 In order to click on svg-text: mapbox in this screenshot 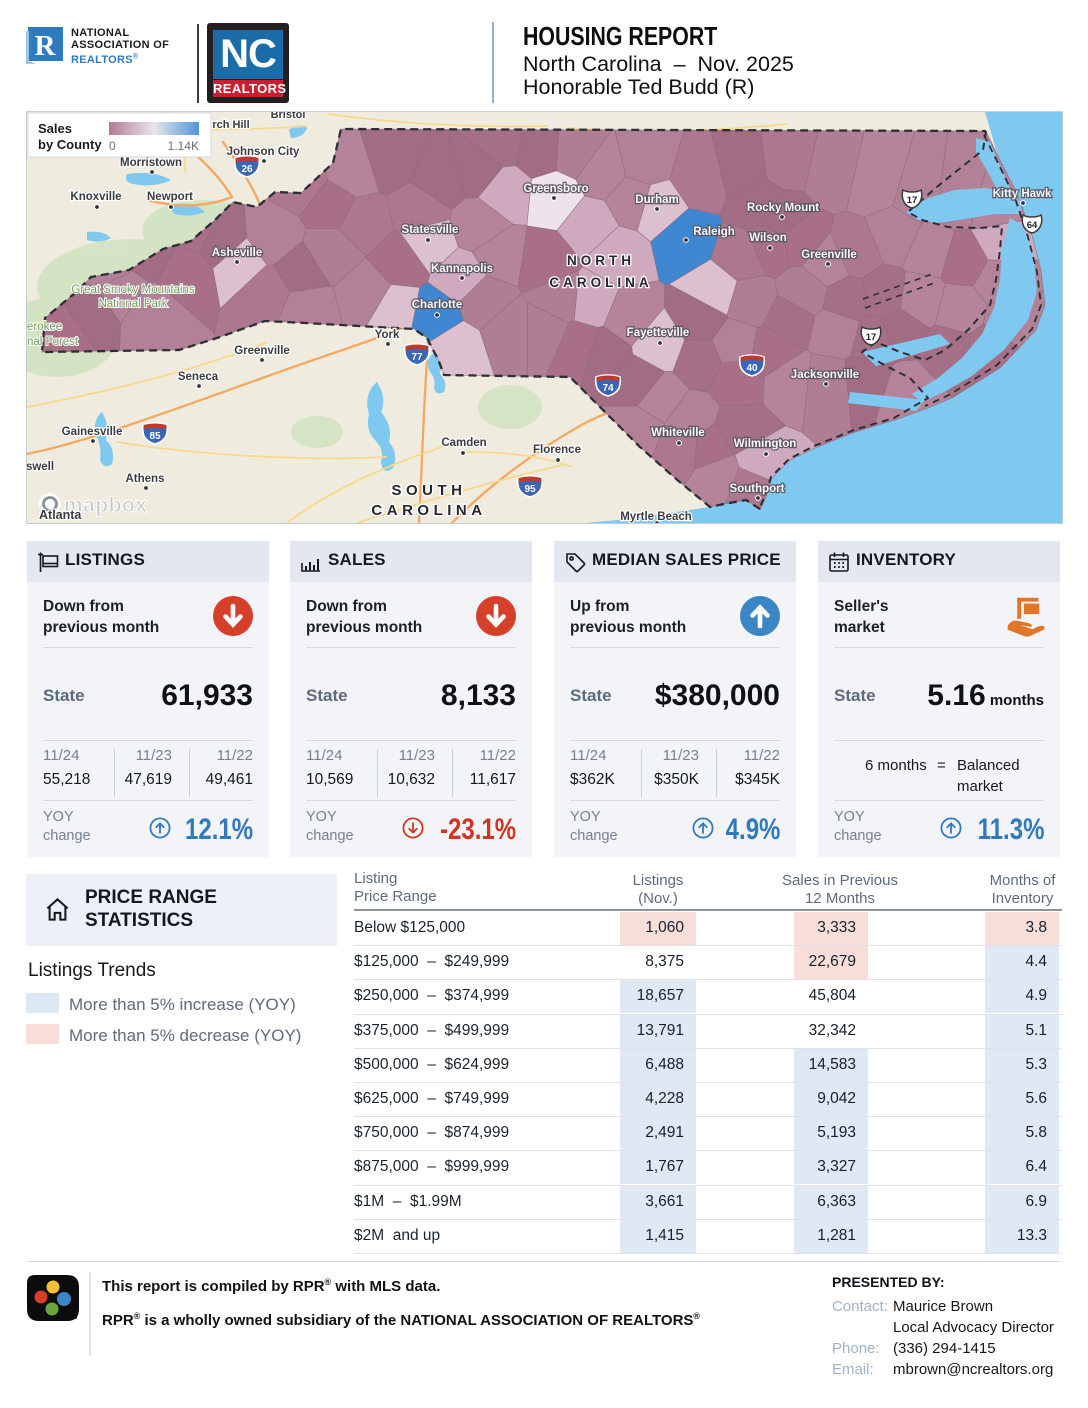, I will do `click(106, 505)`.